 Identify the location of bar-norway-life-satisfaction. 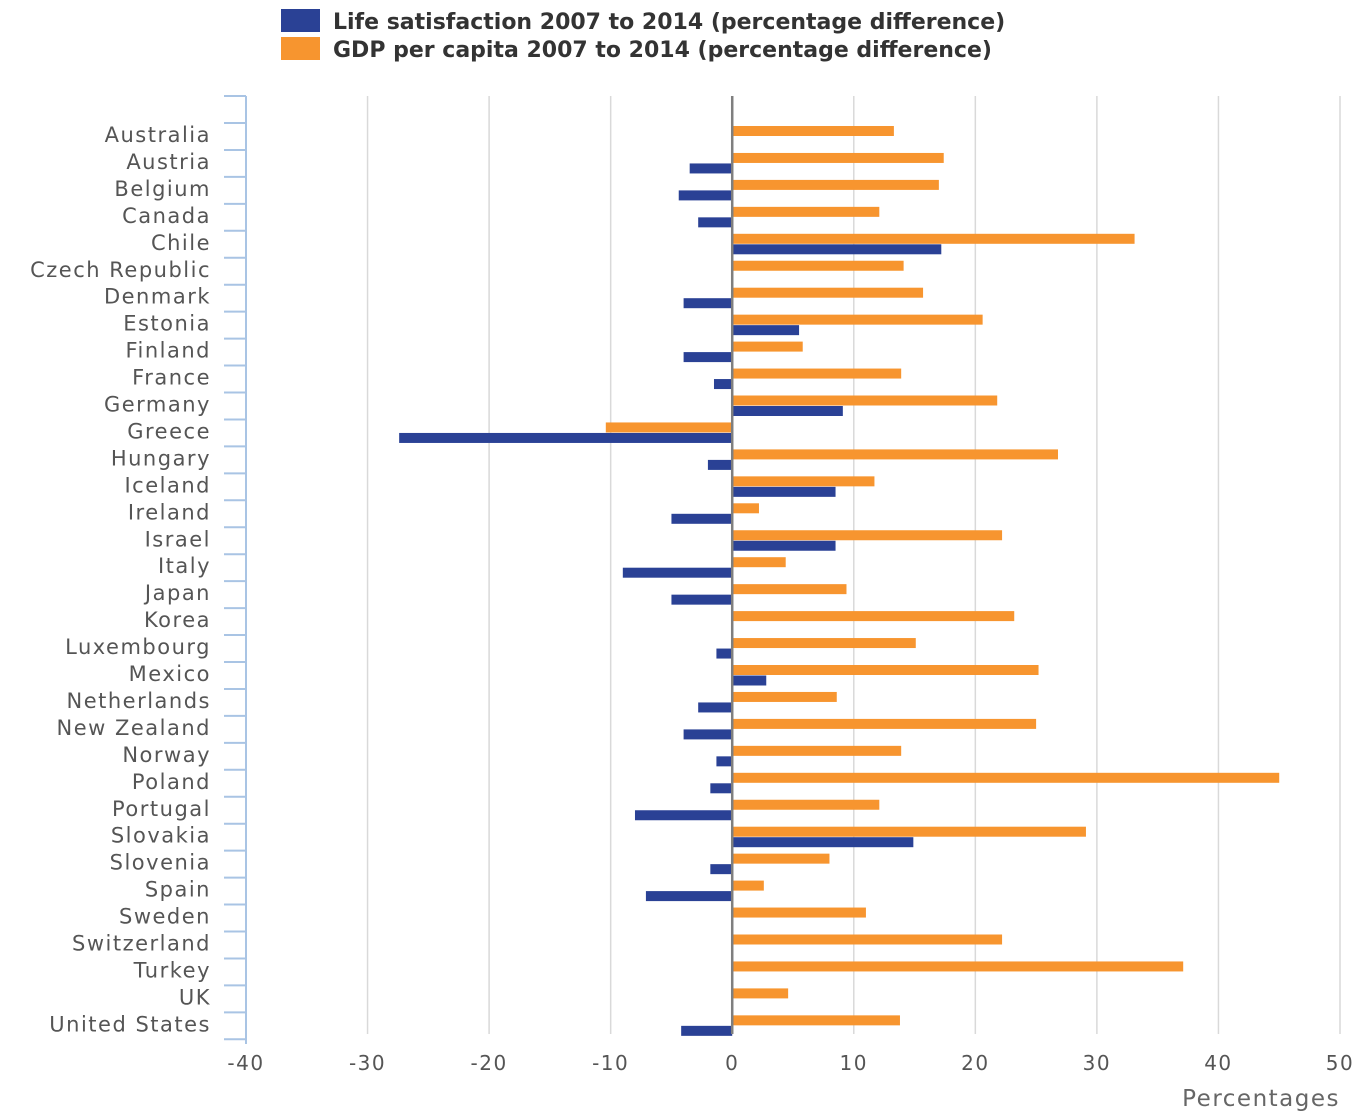
(724, 761).